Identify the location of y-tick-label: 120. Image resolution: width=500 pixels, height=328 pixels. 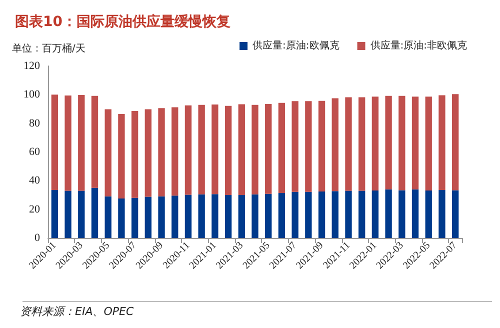
(32, 66).